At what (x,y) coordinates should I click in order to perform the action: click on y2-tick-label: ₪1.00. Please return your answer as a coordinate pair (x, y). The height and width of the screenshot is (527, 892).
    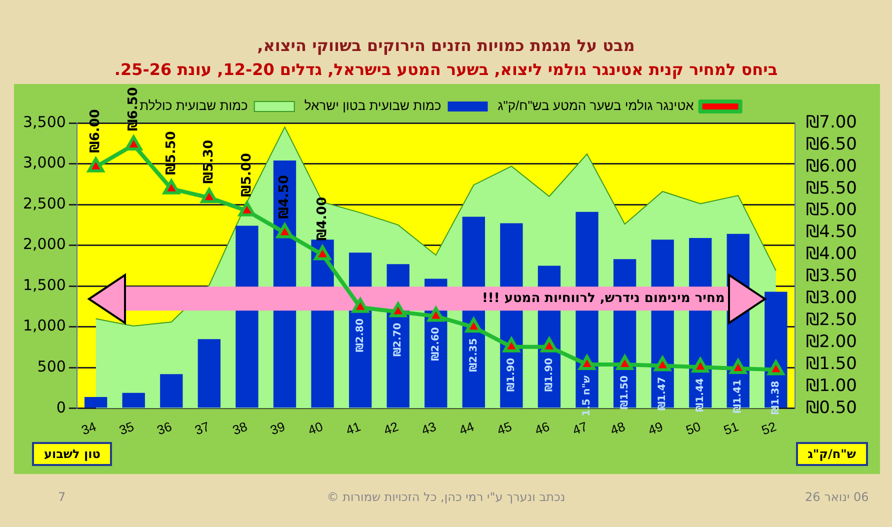
    Looking at the image, I should click on (832, 386).